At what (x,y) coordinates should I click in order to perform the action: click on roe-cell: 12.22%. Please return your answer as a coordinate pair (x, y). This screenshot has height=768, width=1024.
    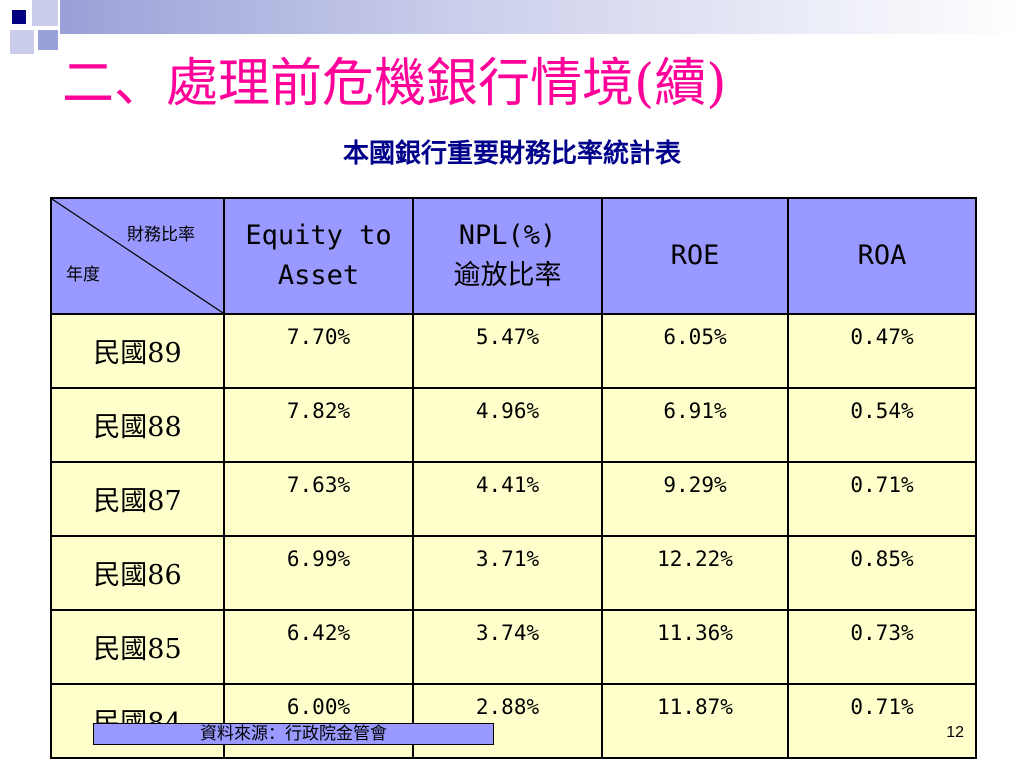
    Looking at the image, I should click on (695, 573).